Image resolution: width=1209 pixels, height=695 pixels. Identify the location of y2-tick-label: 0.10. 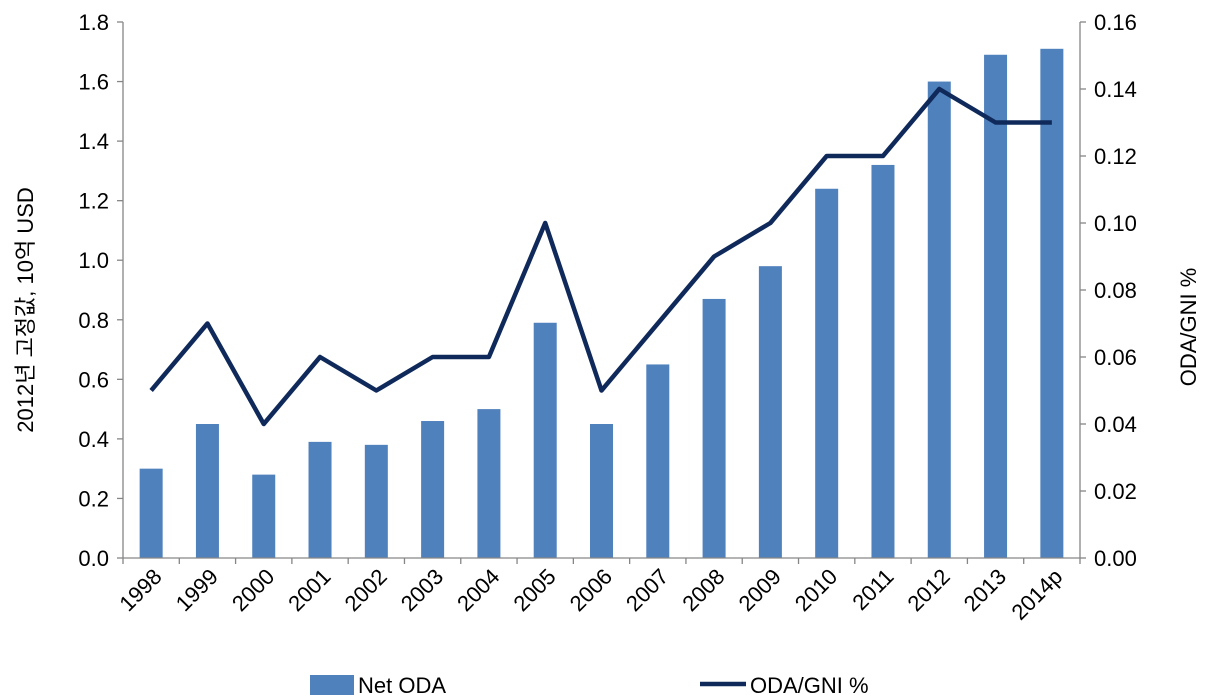
(1115, 223).